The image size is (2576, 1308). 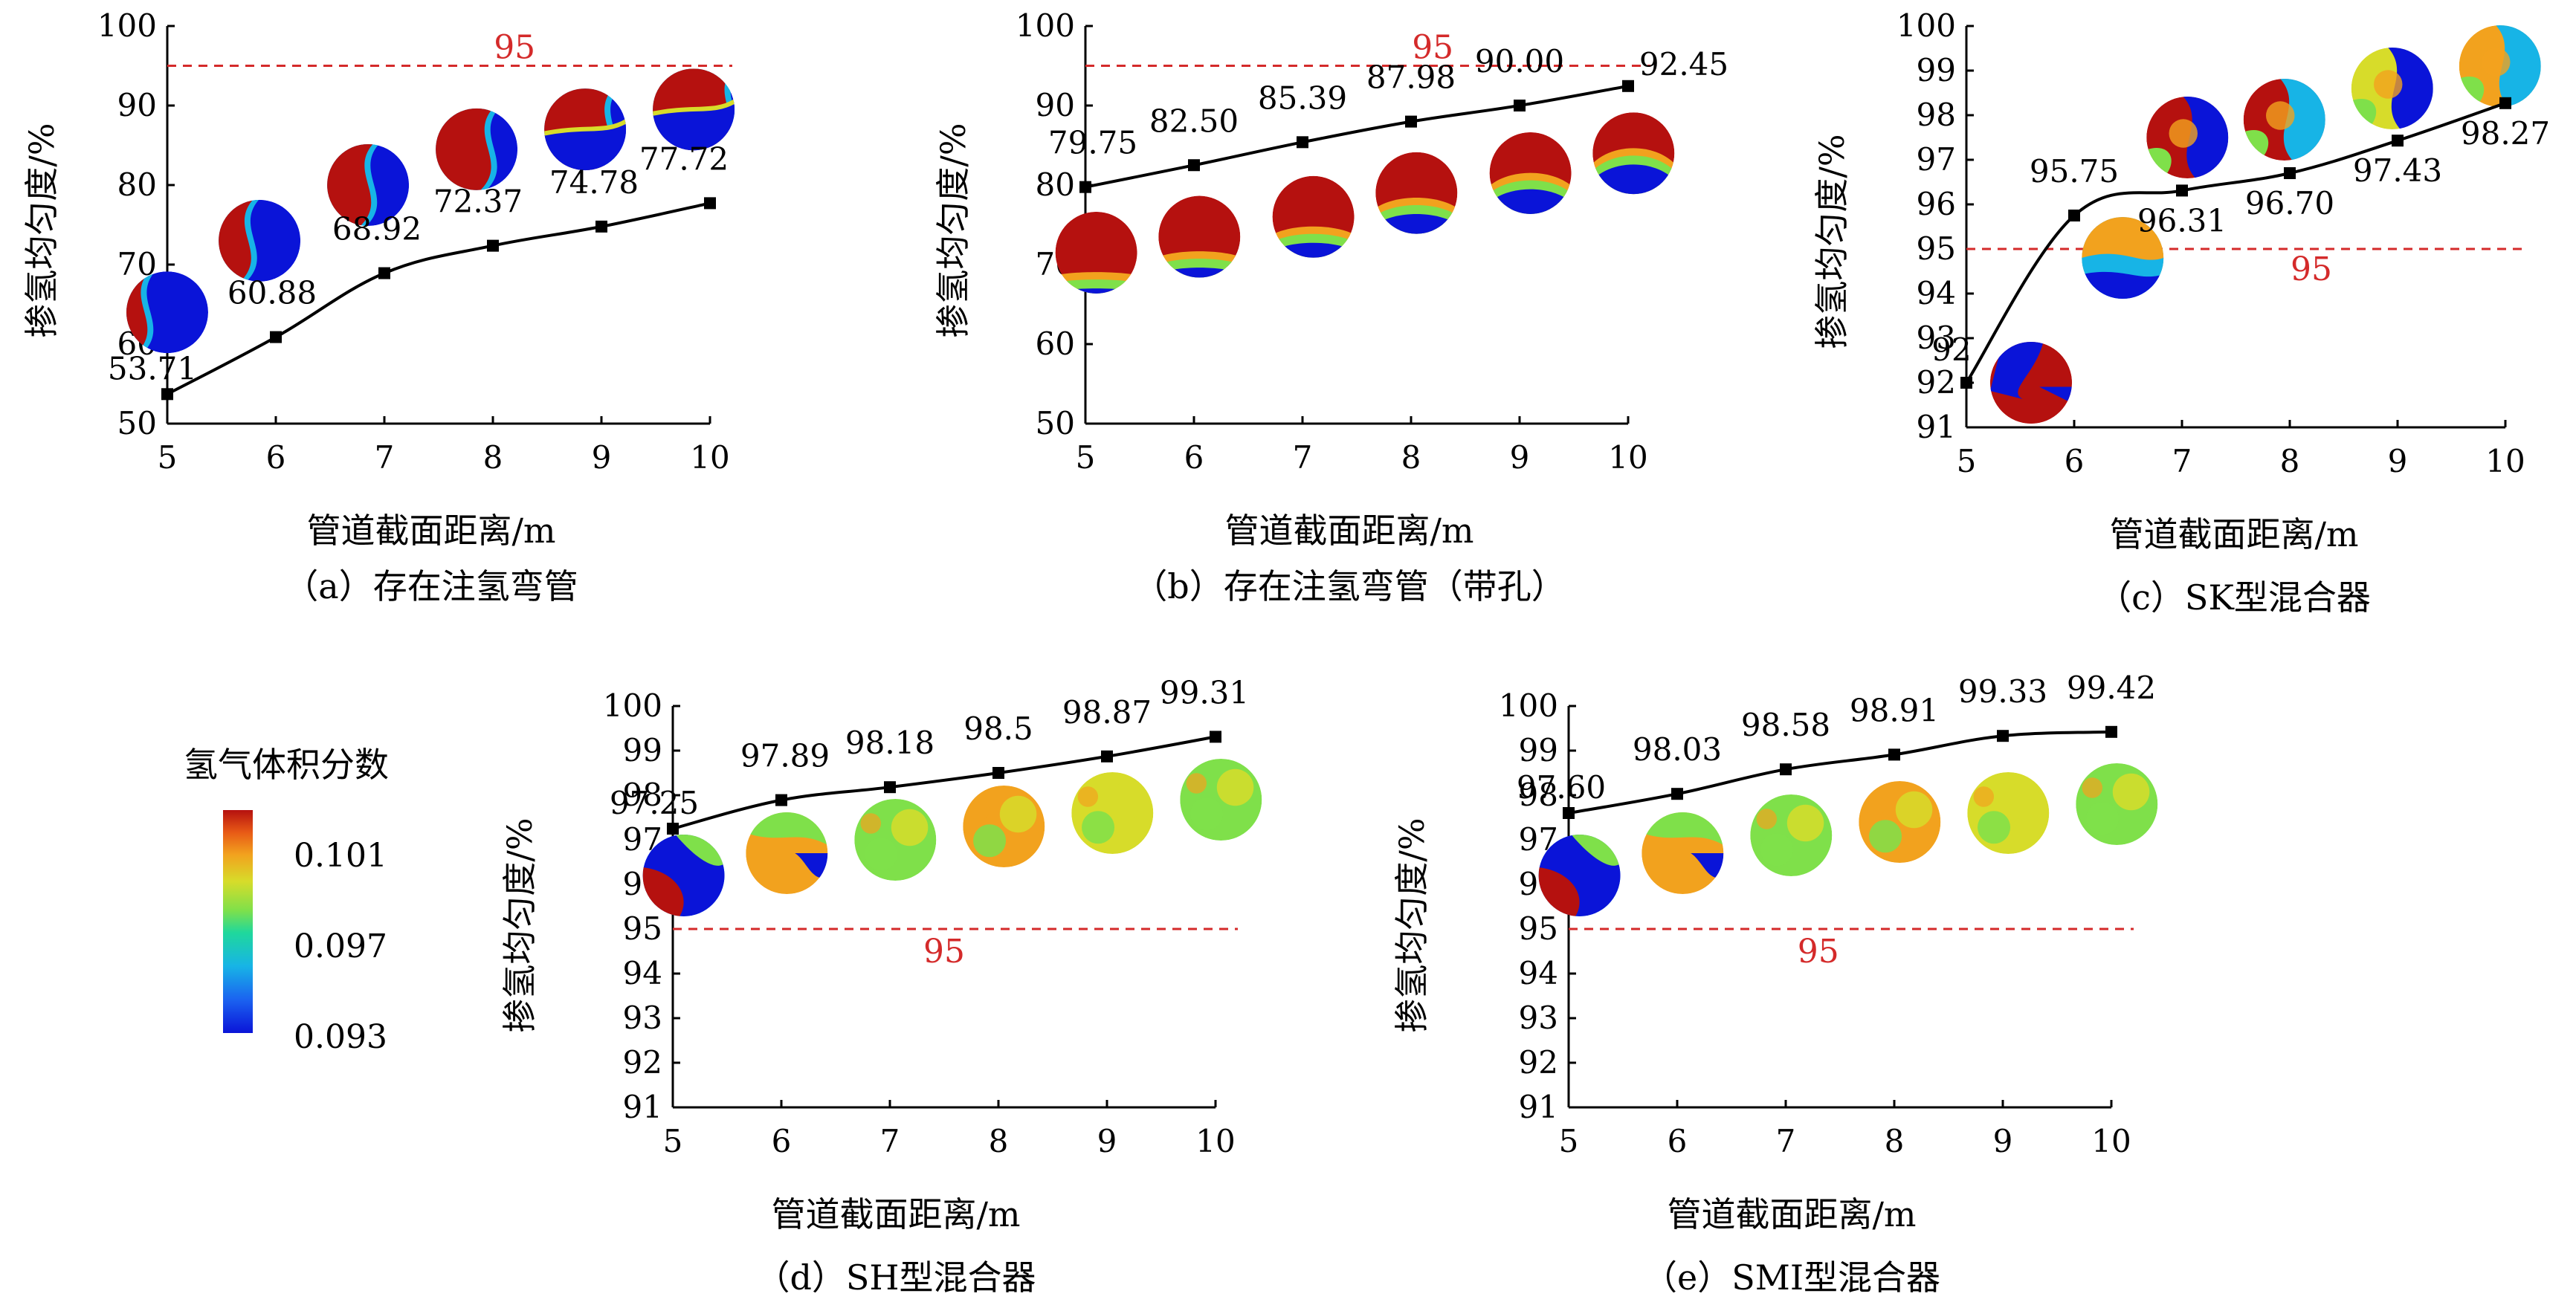 I want to click on colorbar-legend: 氢气体积分数 0.101 0.097 0.093, so click(x=286, y=900).